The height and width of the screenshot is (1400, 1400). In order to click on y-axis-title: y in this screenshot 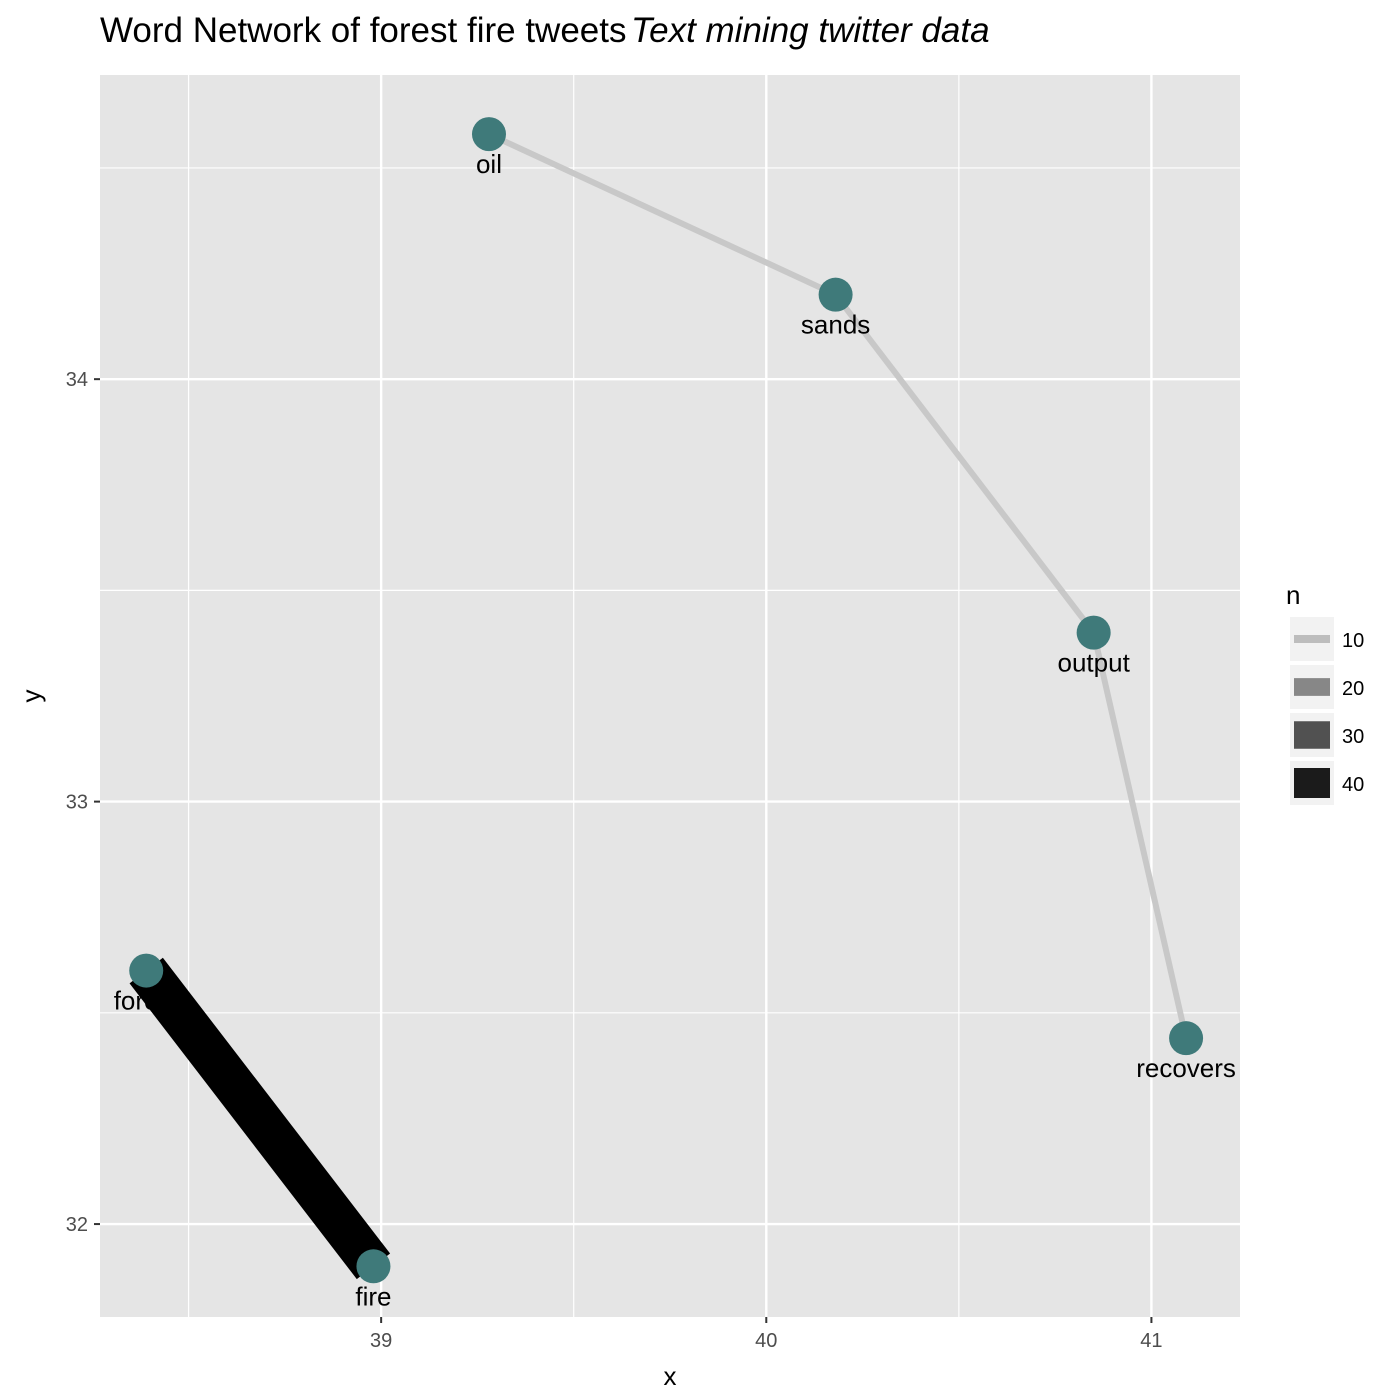, I will do `click(31, 696)`.